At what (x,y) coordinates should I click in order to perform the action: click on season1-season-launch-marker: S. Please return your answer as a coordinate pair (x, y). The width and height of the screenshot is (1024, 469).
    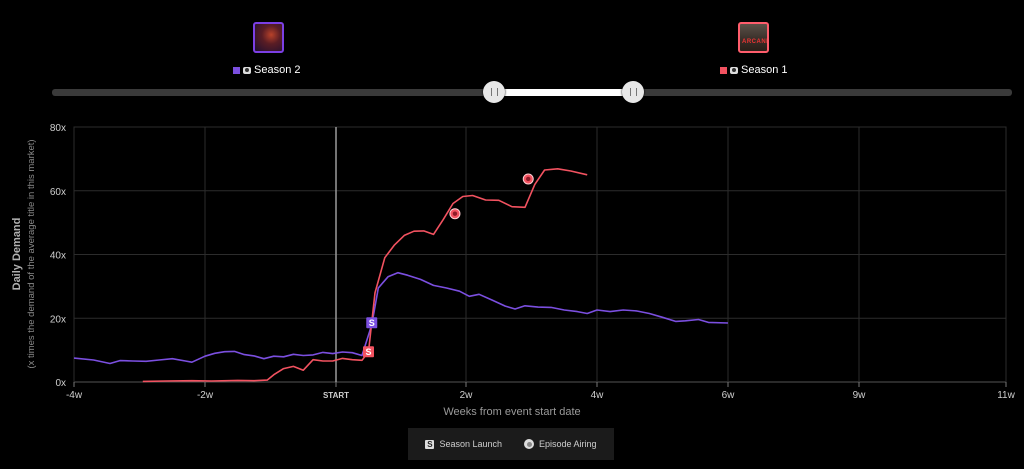
    Looking at the image, I should click on (368, 351).